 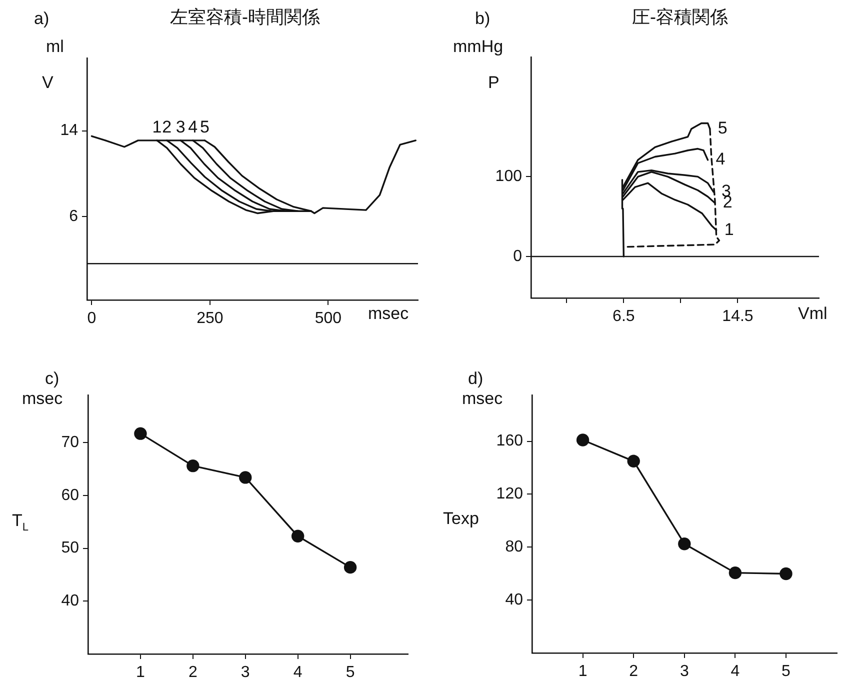 I want to click on y-axis-title: P, so click(x=494, y=83).